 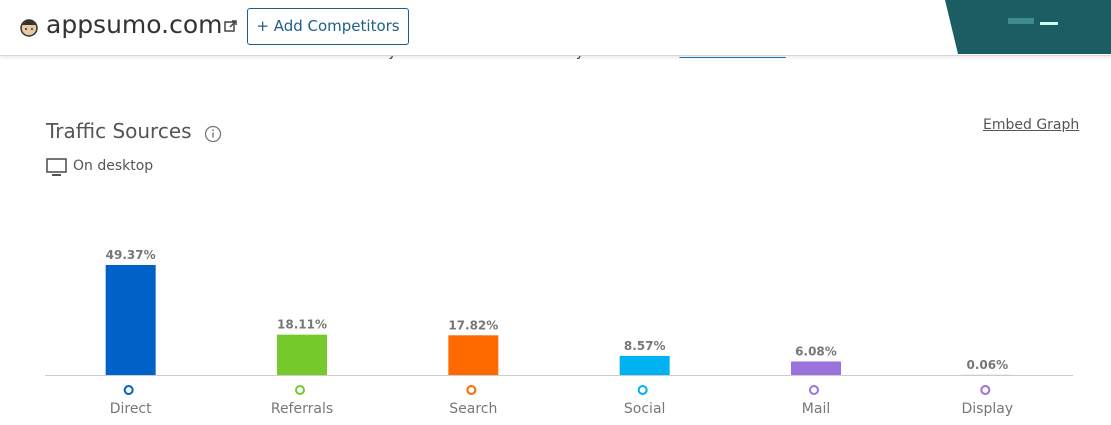 What do you see at coordinates (1025, 27) in the screenshot?
I see `thumbnail` at bounding box center [1025, 27].